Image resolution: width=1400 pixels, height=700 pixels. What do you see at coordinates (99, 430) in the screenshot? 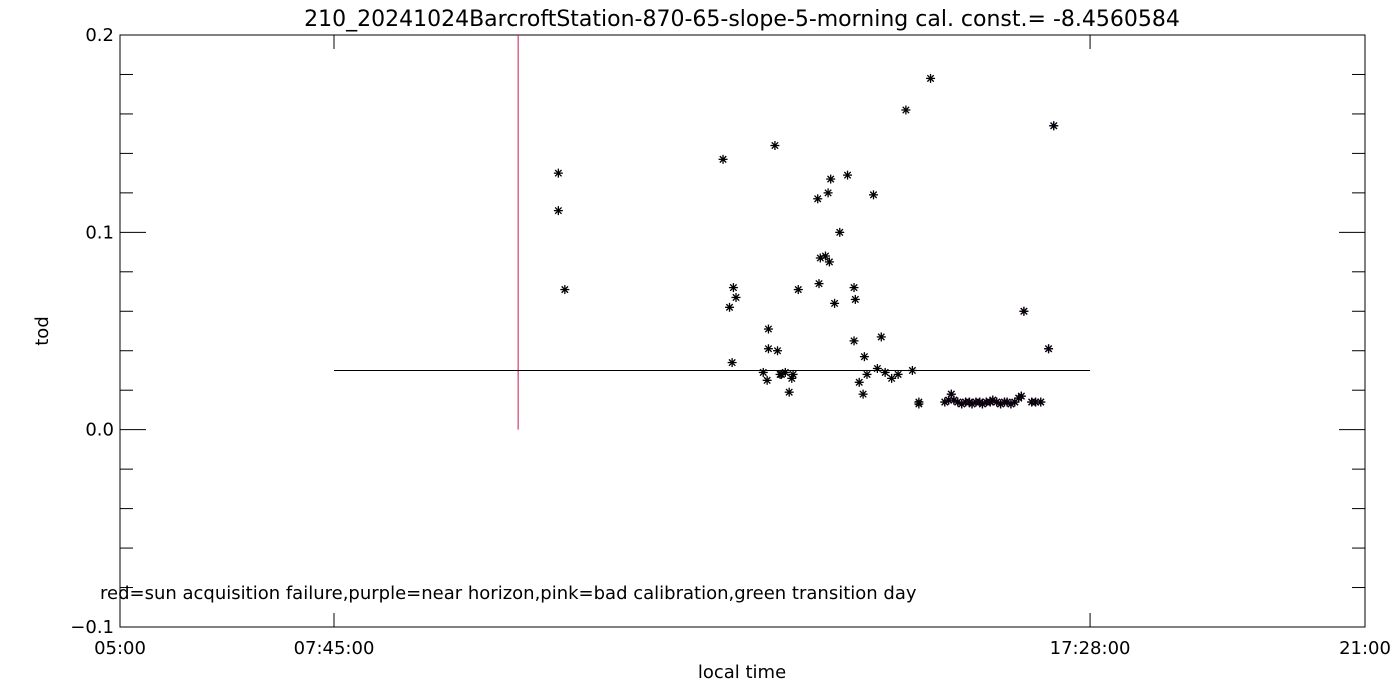
I see `y-tick-label: 0.0` at bounding box center [99, 430].